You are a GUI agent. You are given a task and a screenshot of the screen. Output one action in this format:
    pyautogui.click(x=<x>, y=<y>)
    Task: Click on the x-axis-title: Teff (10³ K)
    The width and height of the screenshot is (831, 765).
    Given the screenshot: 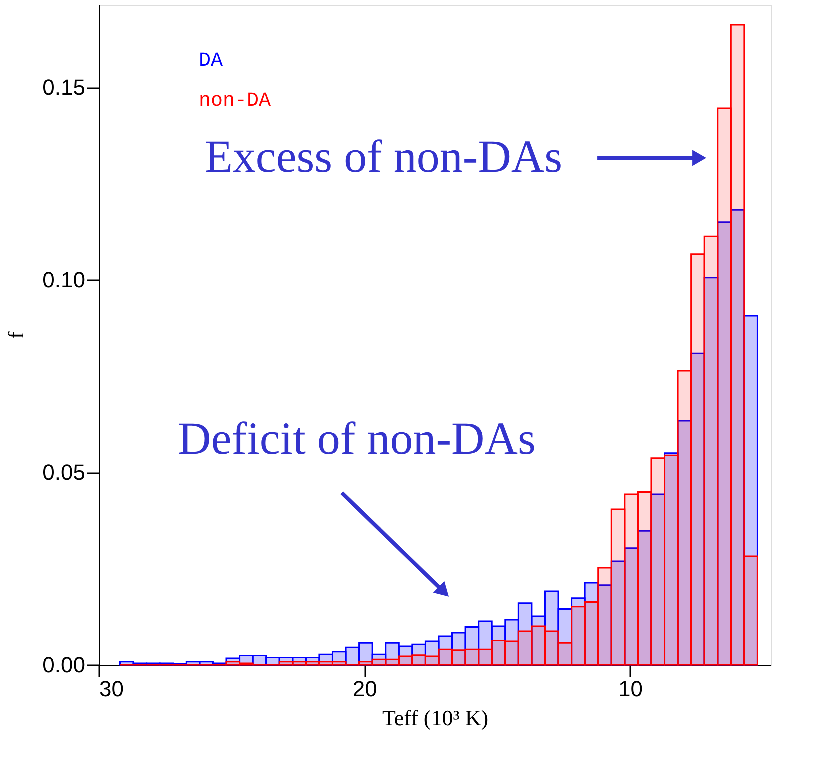 What is the action you would take?
    pyautogui.click(x=435, y=718)
    